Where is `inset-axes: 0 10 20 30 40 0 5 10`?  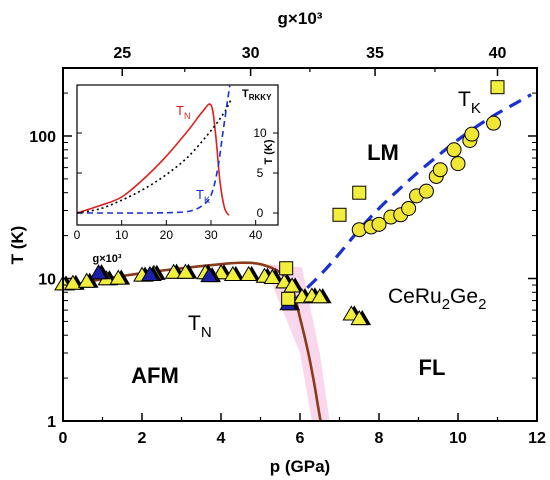 inset-axes: 0 10 20 30 40 0 5 10 is located at coordinates (176, 184).